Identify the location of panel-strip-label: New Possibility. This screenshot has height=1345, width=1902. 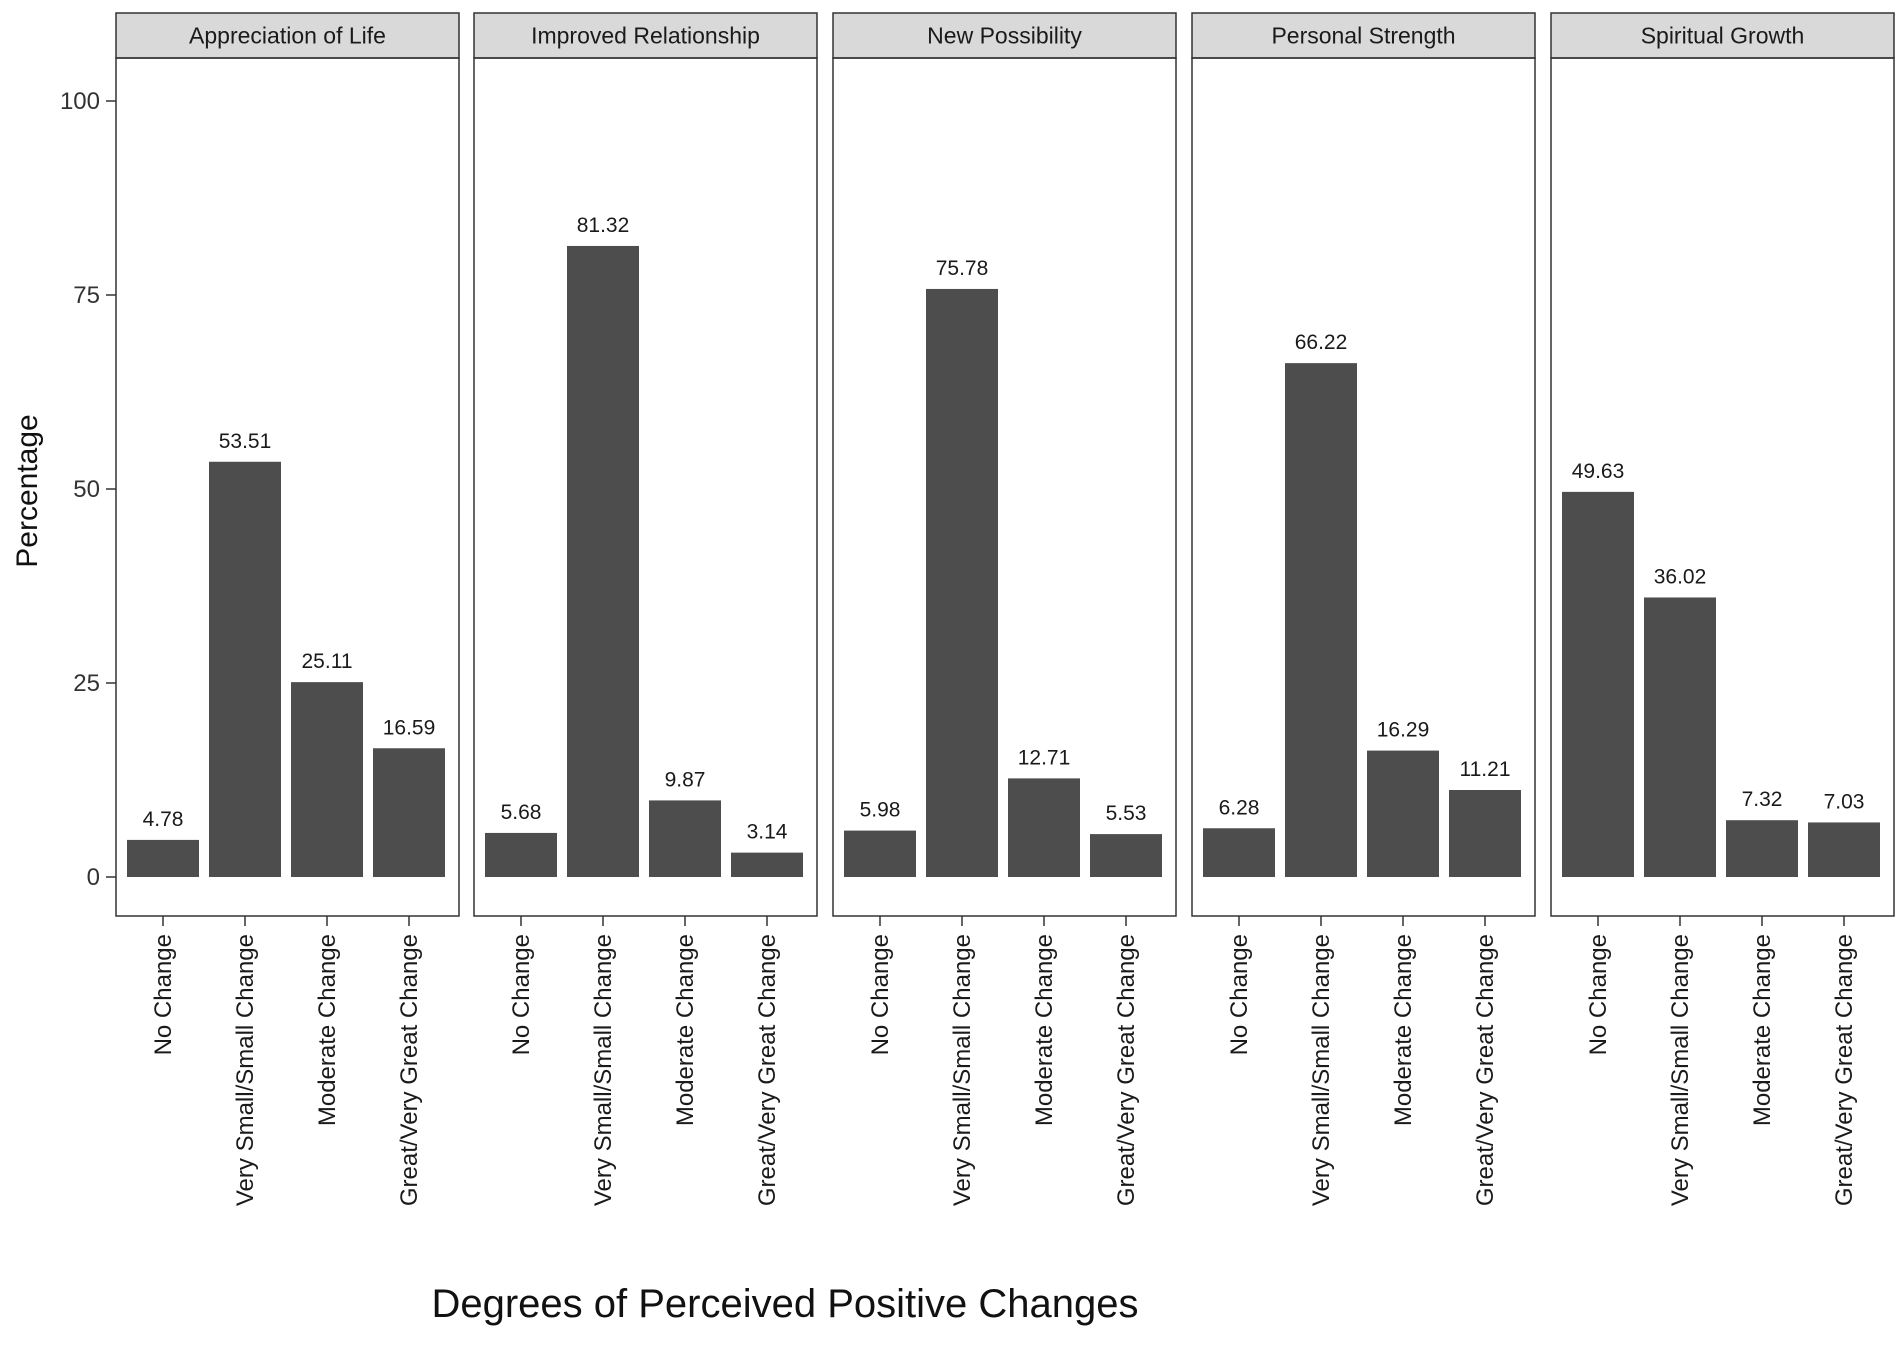
(1004, 36).